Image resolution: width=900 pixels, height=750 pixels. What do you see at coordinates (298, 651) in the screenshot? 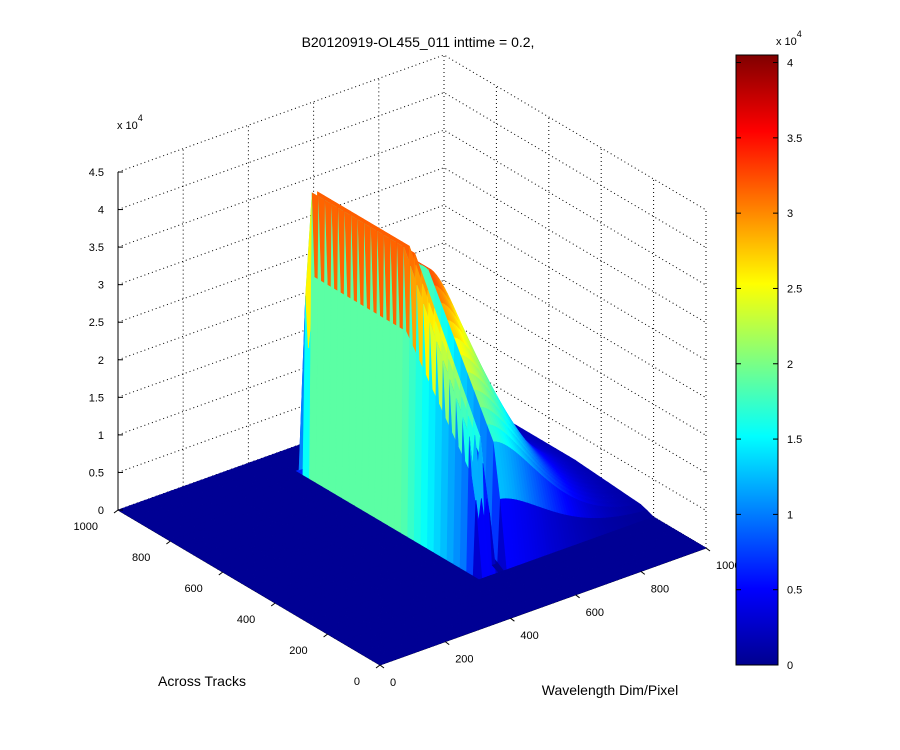
I see `y-tick-label: 200` at bounding box center [298, 651].